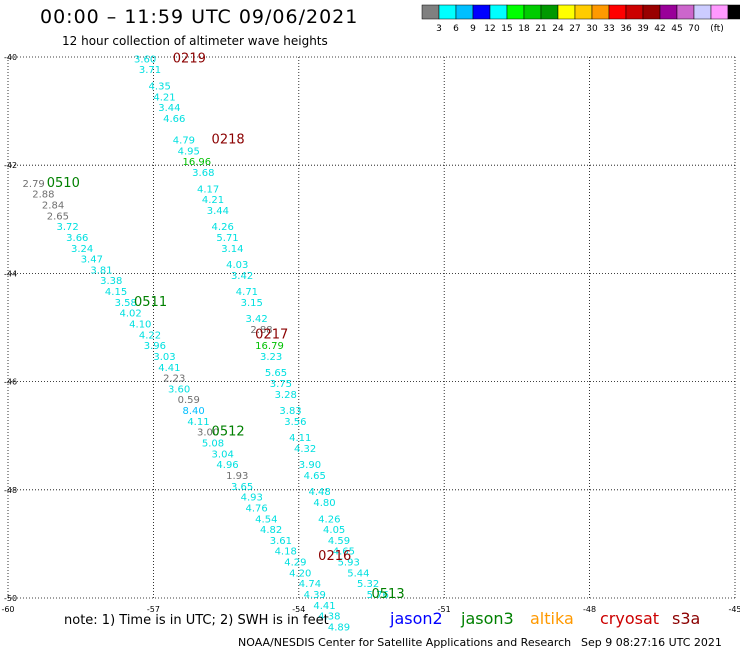  I want to click on legend-jason3: jason3, so click(487, 618).